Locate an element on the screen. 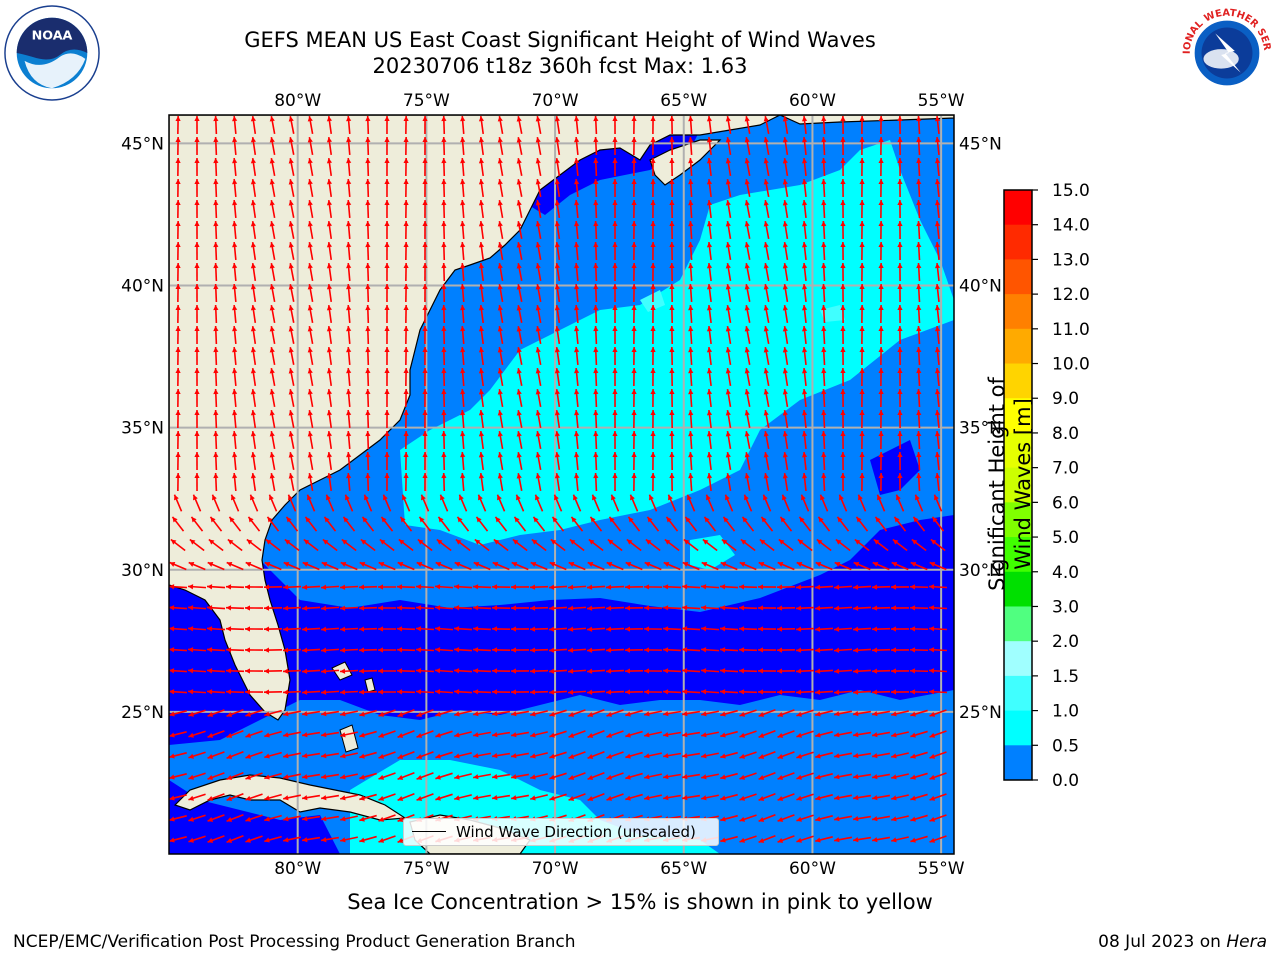 The image size is (1280, 960). nws-logo-icon: NATIONAL WEATHER SERVICE is located at coordinates (1226, 52).